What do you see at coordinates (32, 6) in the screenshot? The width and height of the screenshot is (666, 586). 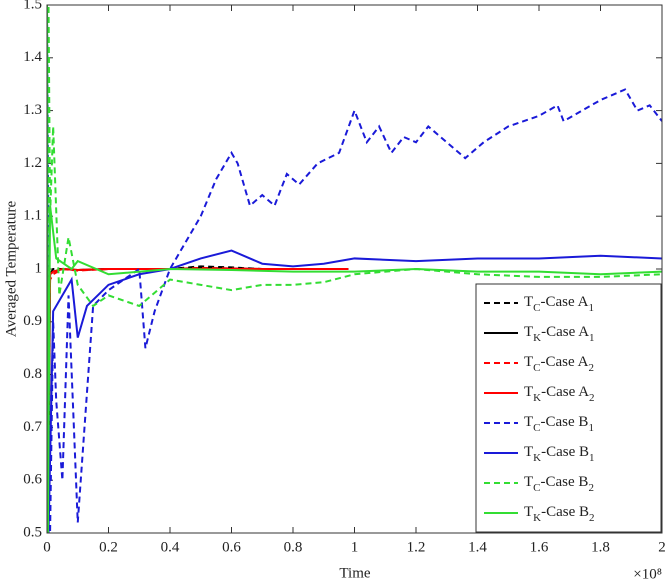 I see `y-tick-label: 1.5` at bounding box center [32, 6].